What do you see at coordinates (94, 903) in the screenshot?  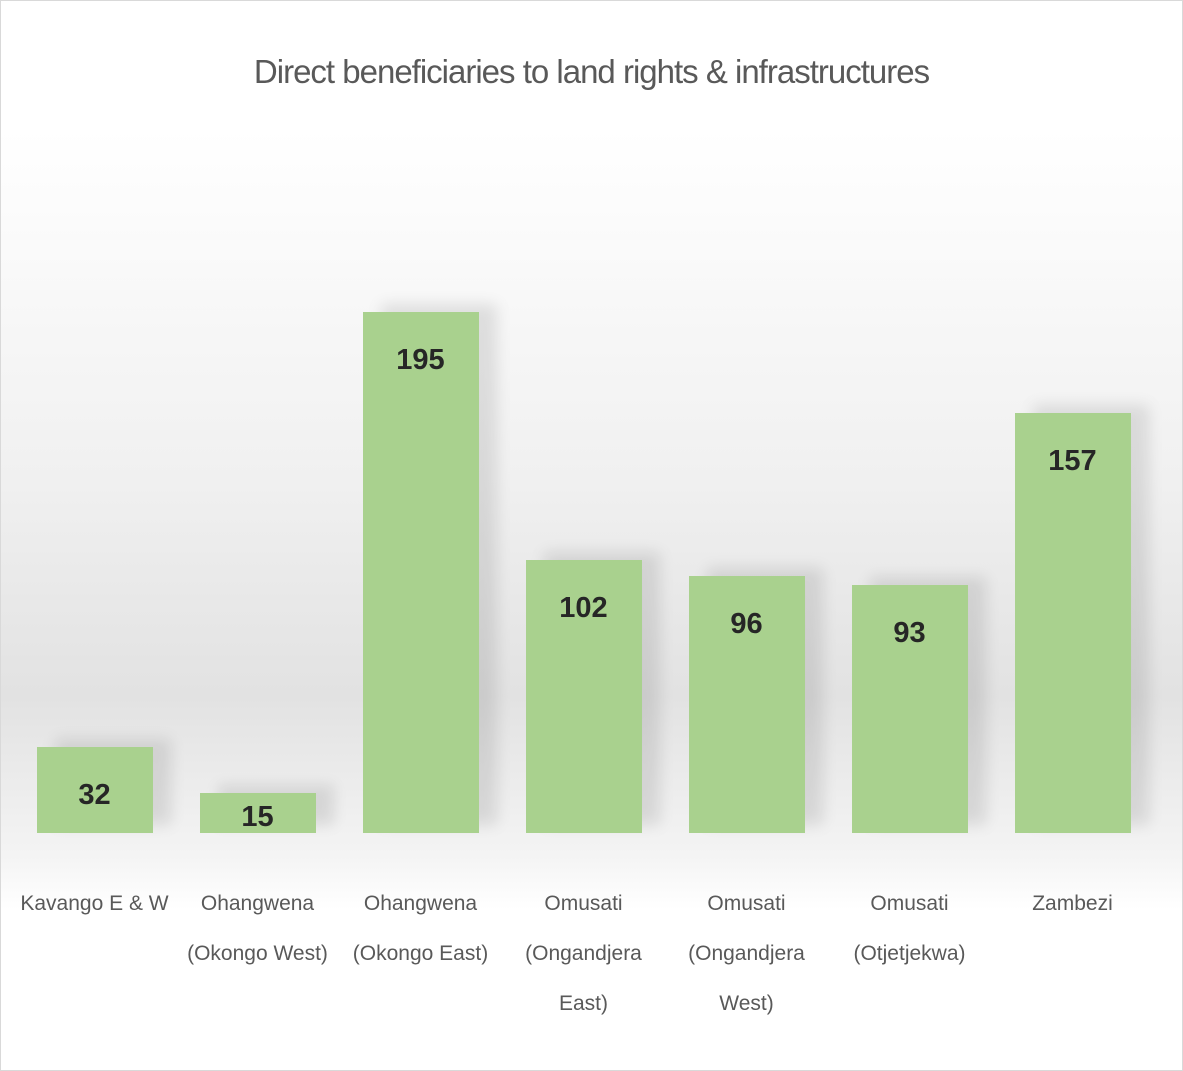 I see `x-tick-label: Kavango E & W` at bounding box center [94, 903].